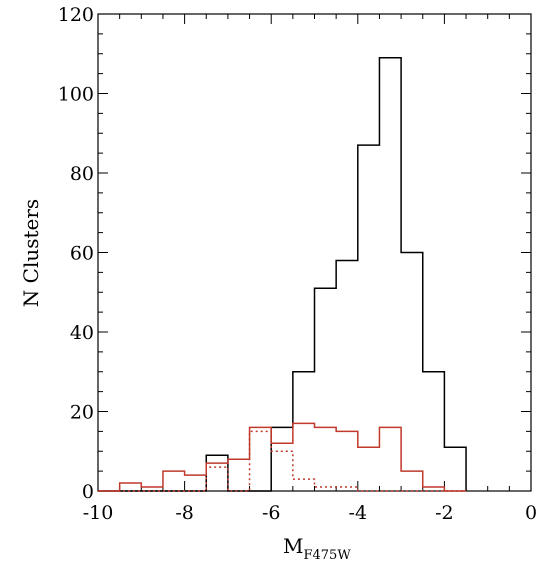 This screenshot has width=560, height=573. Describe the element at coordinates (531, 513) in the screenshot. I see `x-tick-label: 0` at that location.